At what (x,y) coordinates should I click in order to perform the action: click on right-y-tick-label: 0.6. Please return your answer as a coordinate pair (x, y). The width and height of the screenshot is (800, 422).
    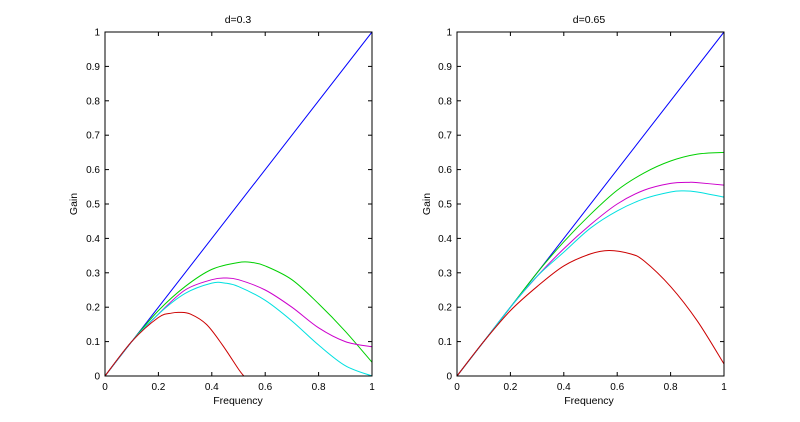
    Looking at the image, I should click on (445, 170).